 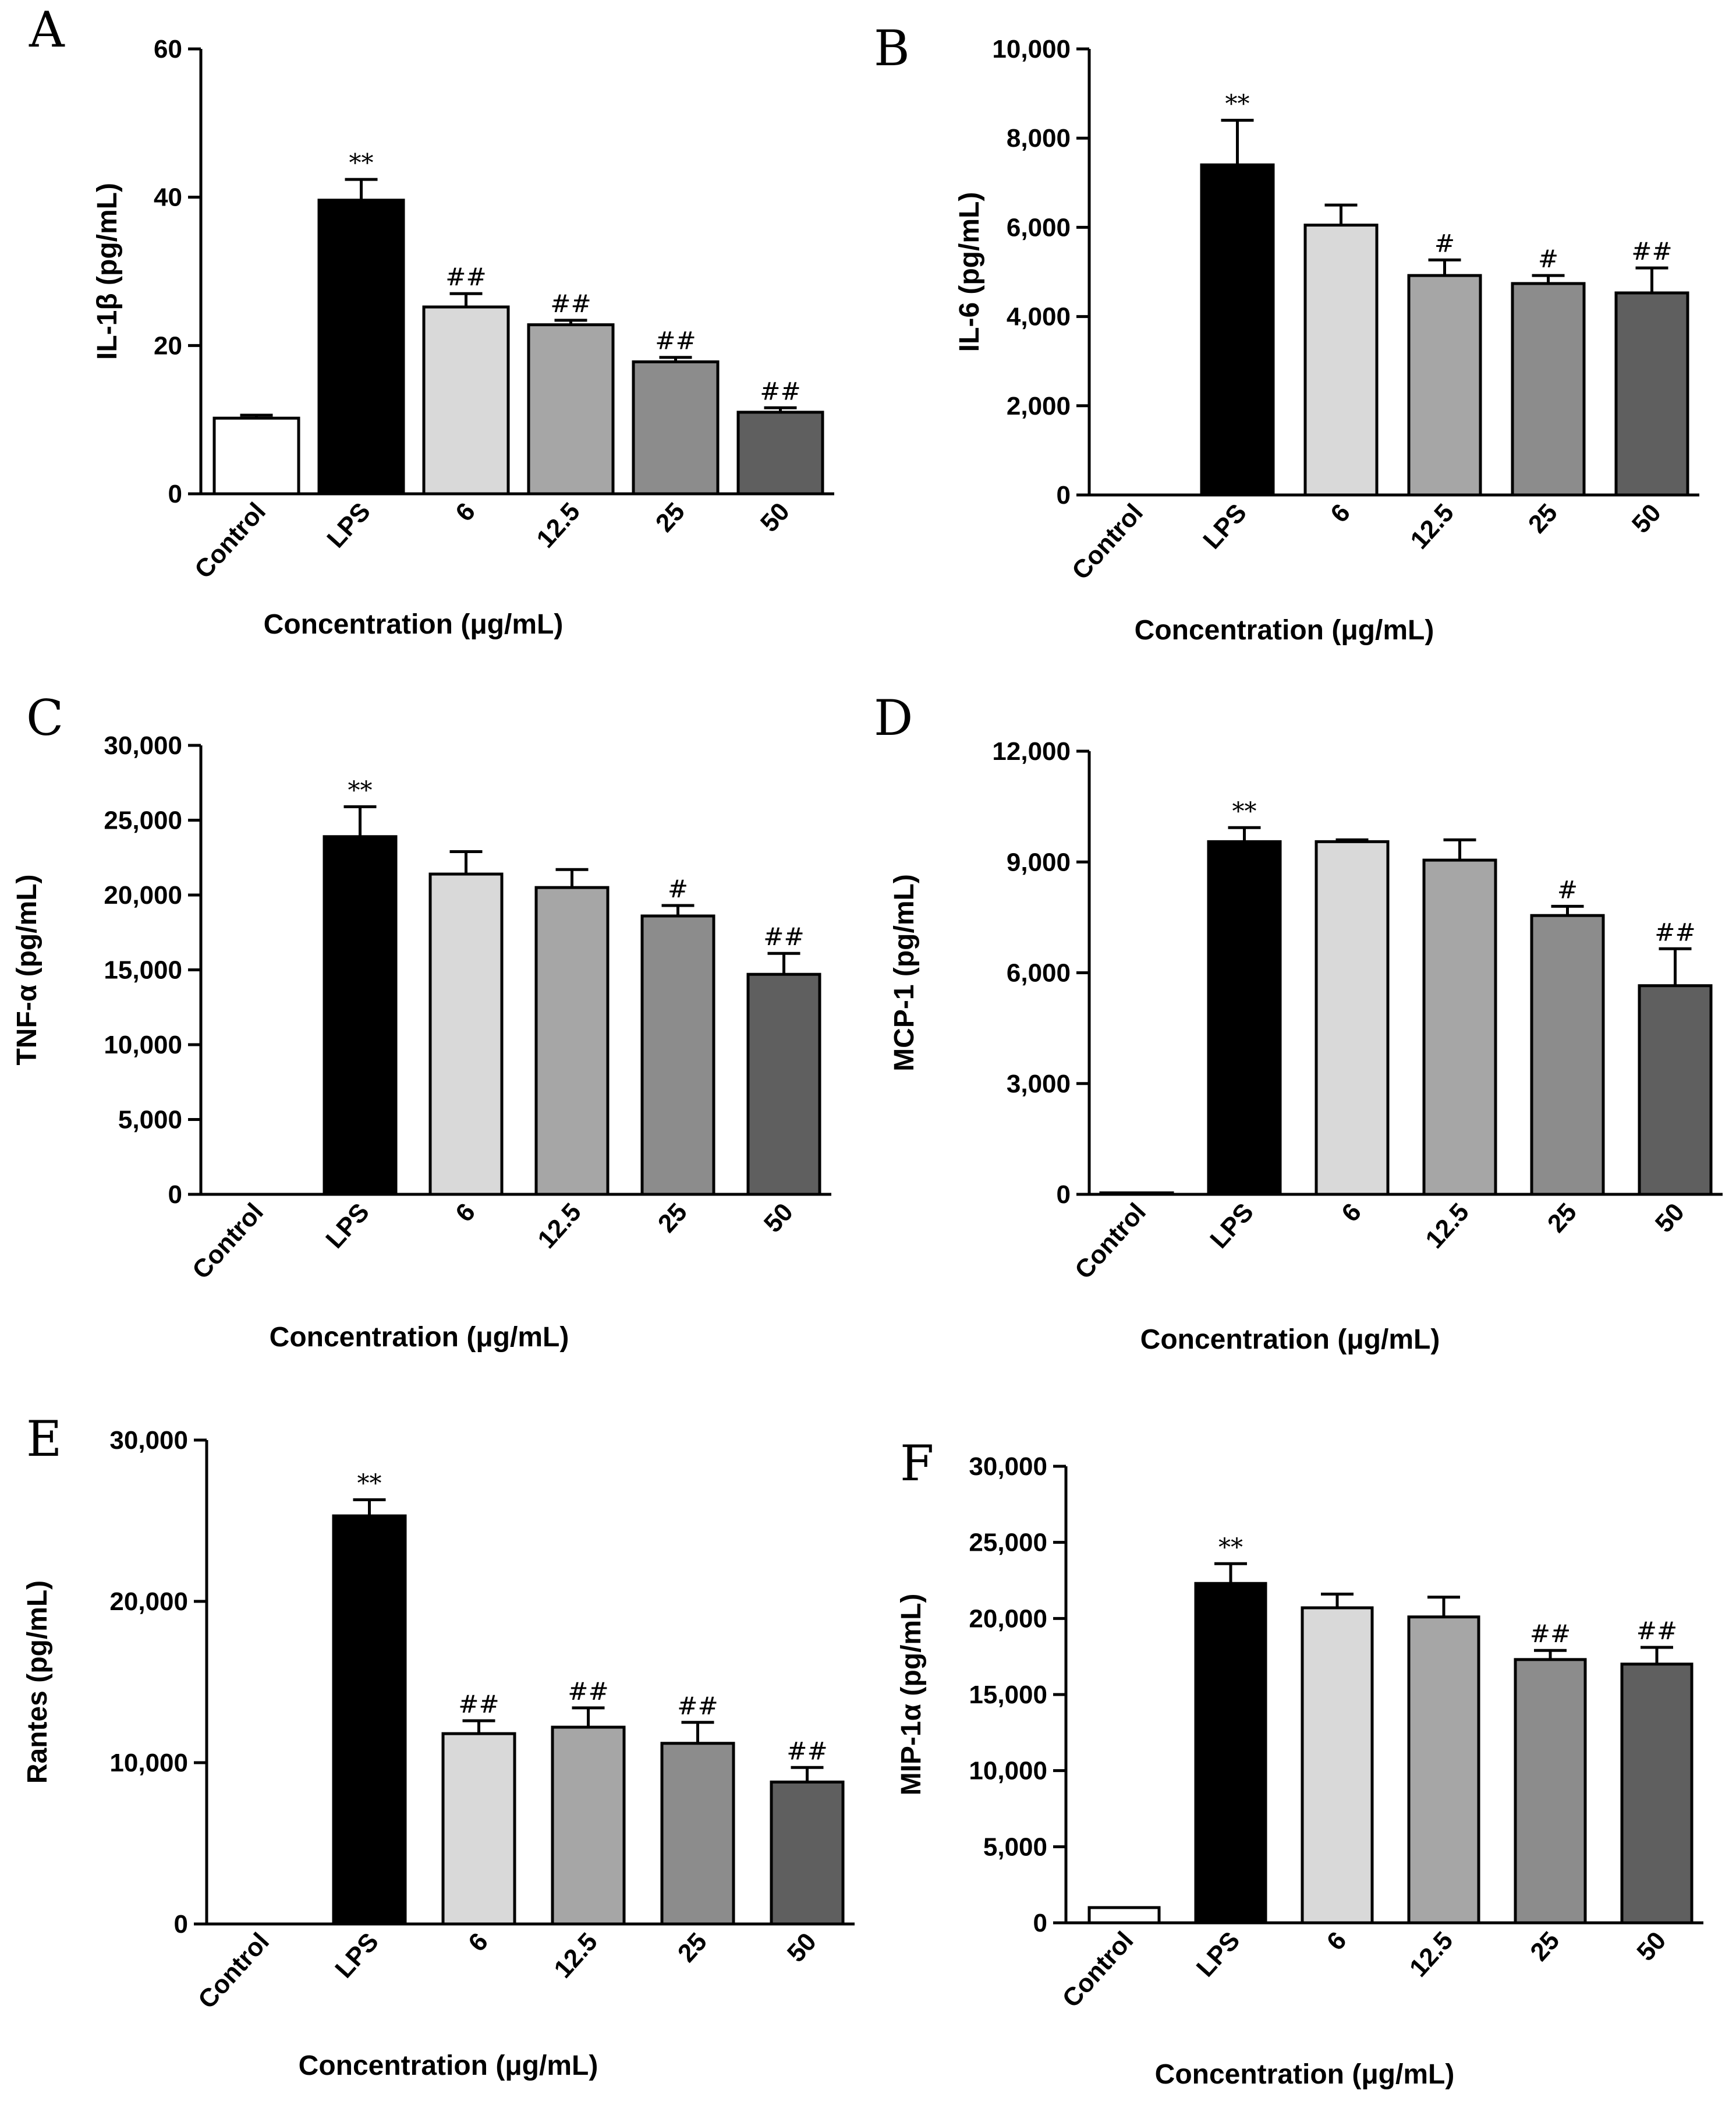 I want to click on y-tick-label: 20, so click(x=168, y=345).